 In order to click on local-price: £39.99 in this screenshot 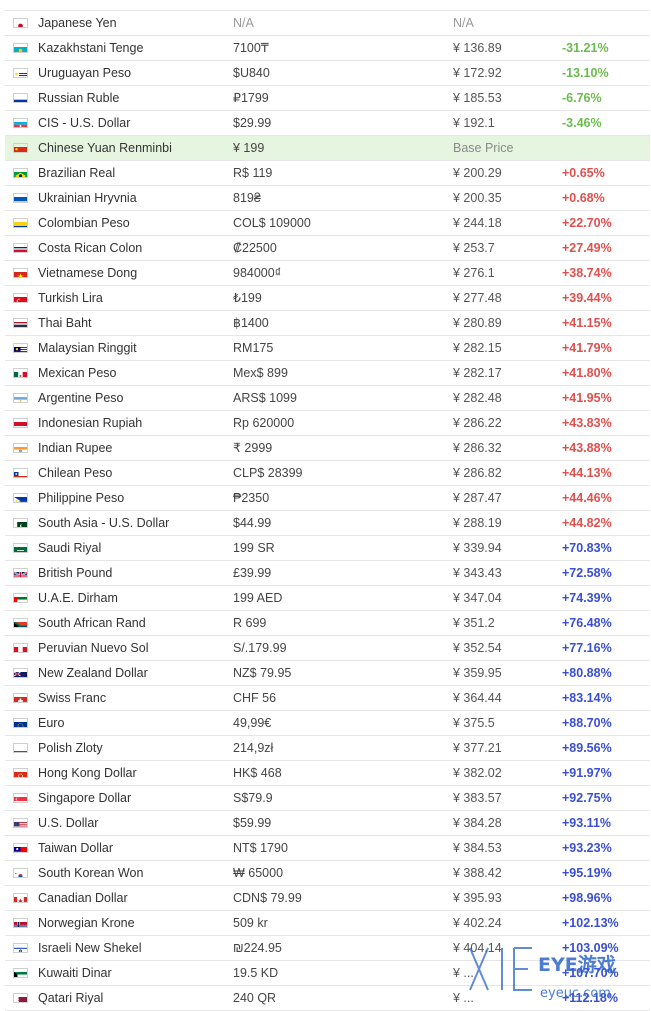, I will do `click(252, 573)`.